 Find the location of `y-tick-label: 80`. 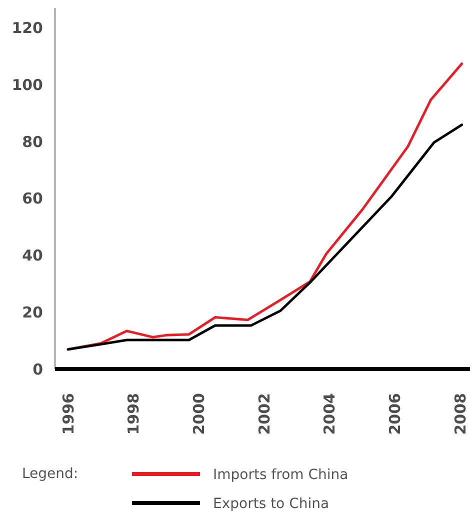

y-tick-label: 80 is located at coordinates (32, 141).